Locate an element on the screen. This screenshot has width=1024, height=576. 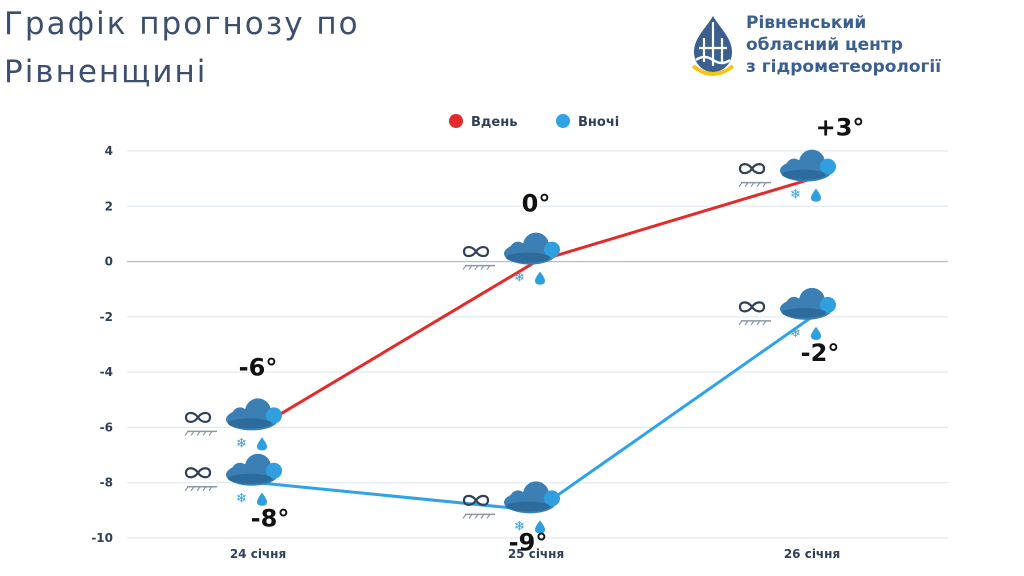
hydromet-logo-icon is located at coordinates (713, 46).